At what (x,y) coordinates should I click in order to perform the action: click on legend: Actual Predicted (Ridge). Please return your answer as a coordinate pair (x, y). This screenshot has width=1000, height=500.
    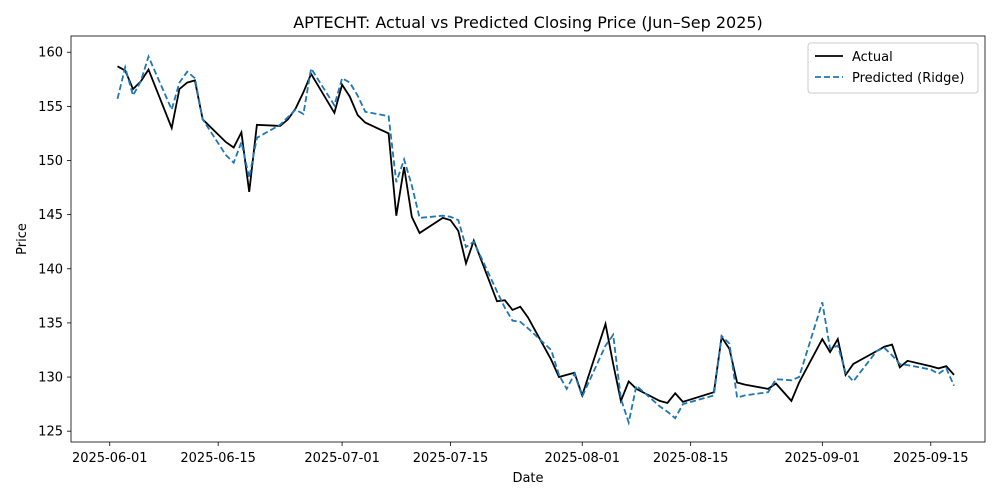
    Looking at the image, I should click on (893, 68).